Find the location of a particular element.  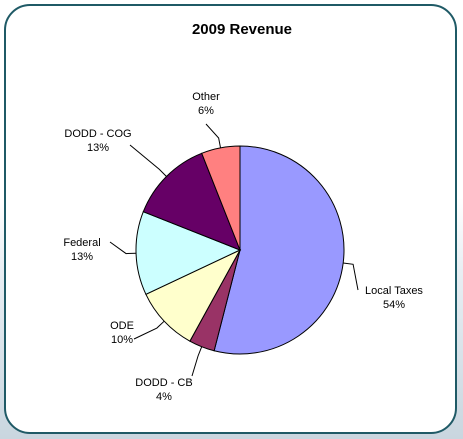

leader-line-dodd-cb is located at coordinates (197, 361).